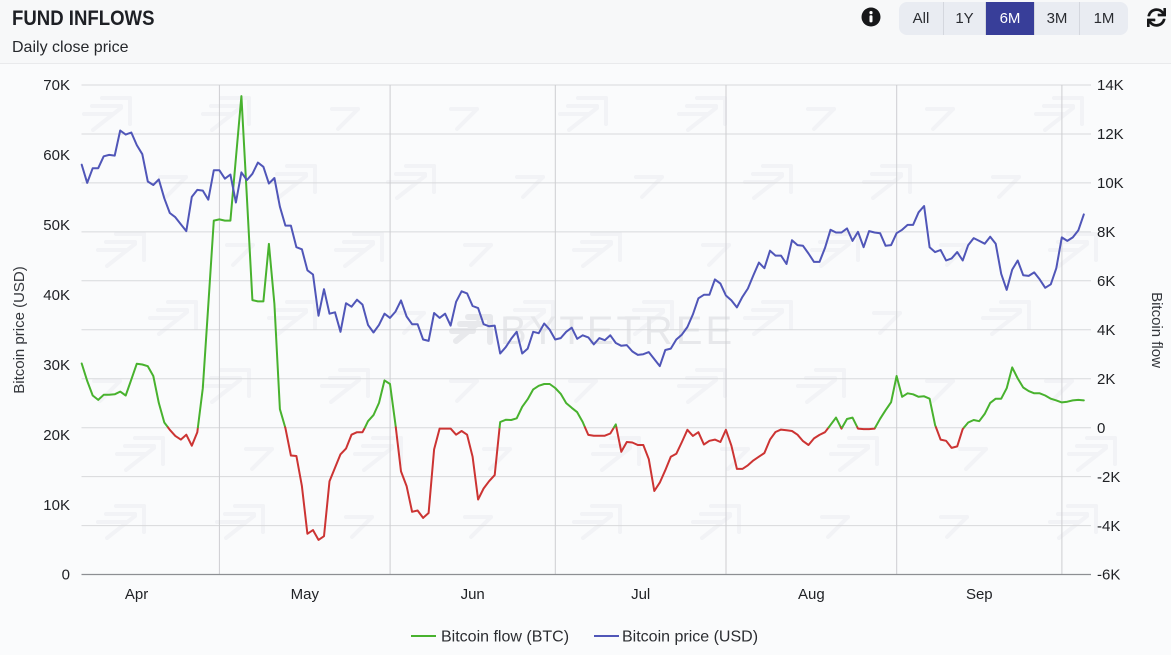 This screenshot has width=1171, height=655. What do you see at coordinates (56, 225) in the screenshot?
I see `svg-text: 50K` at bounding box center [56, 225].